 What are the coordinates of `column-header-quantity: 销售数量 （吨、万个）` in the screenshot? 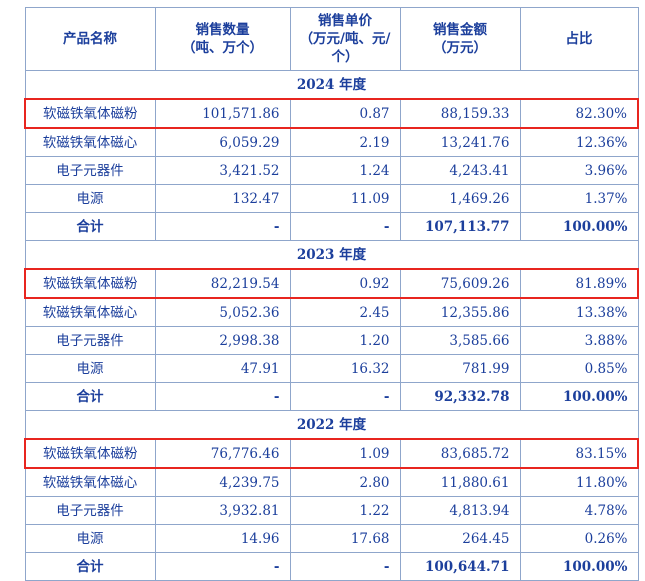 It's located at (222, 39).